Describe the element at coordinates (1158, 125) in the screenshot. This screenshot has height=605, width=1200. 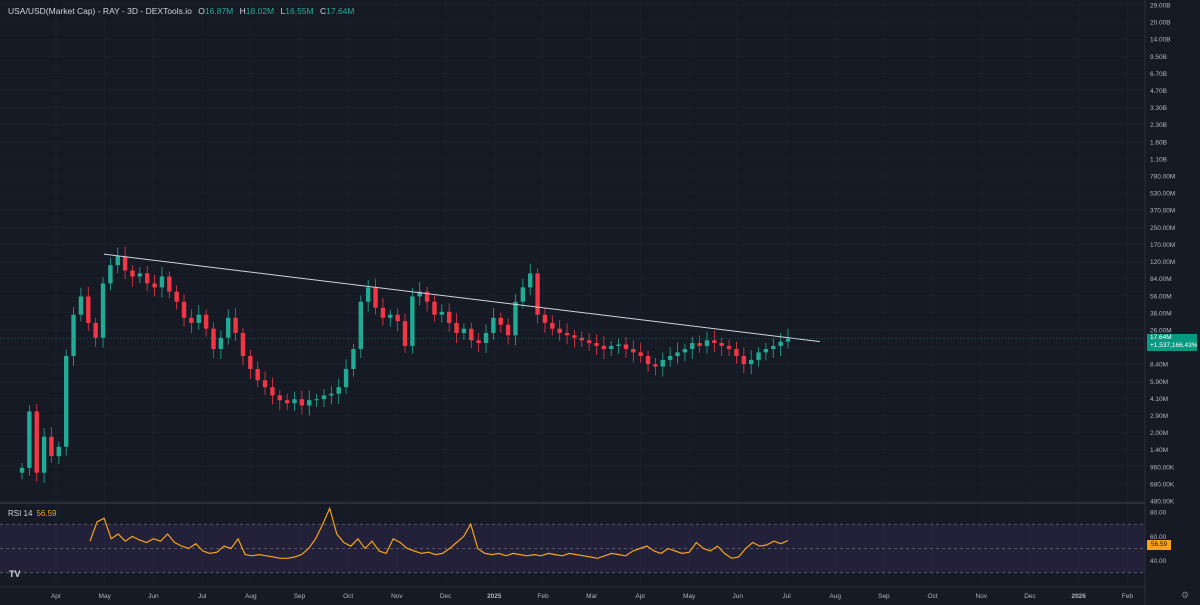
I see `price-tick-label: 2.30B` at that location.